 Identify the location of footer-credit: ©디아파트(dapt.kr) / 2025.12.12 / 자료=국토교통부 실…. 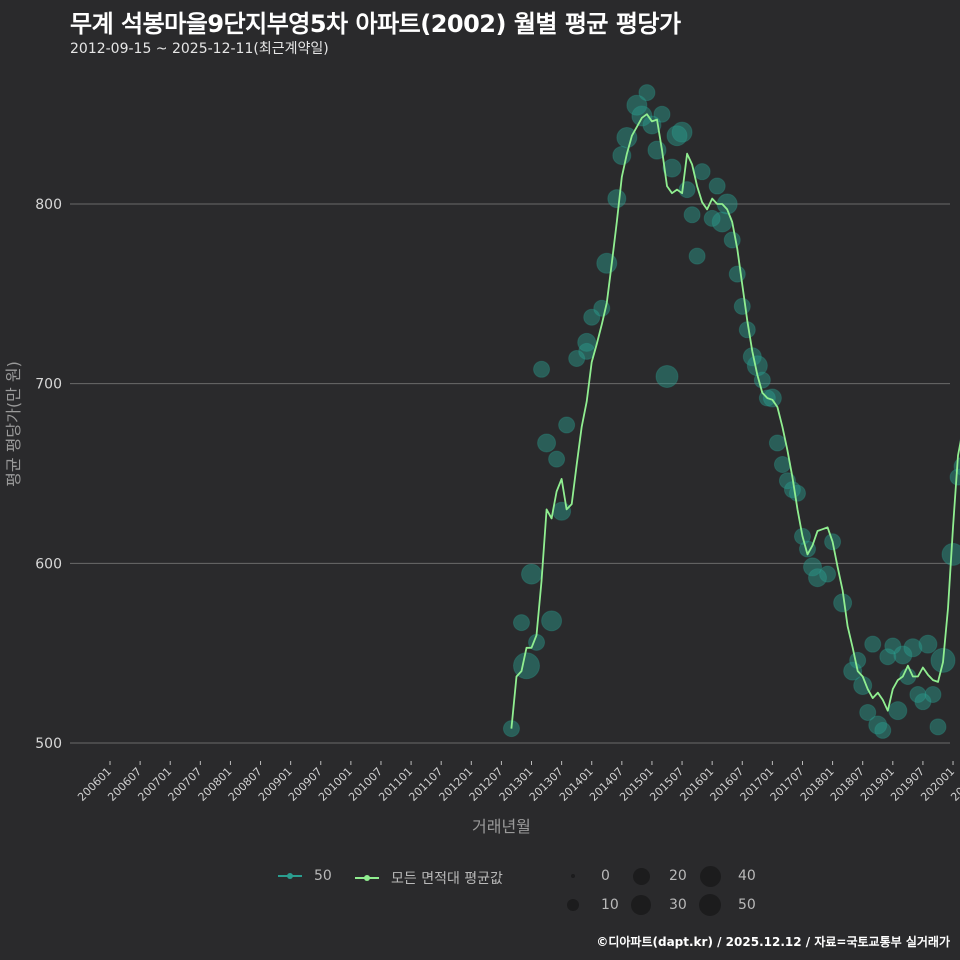
(773, 942).